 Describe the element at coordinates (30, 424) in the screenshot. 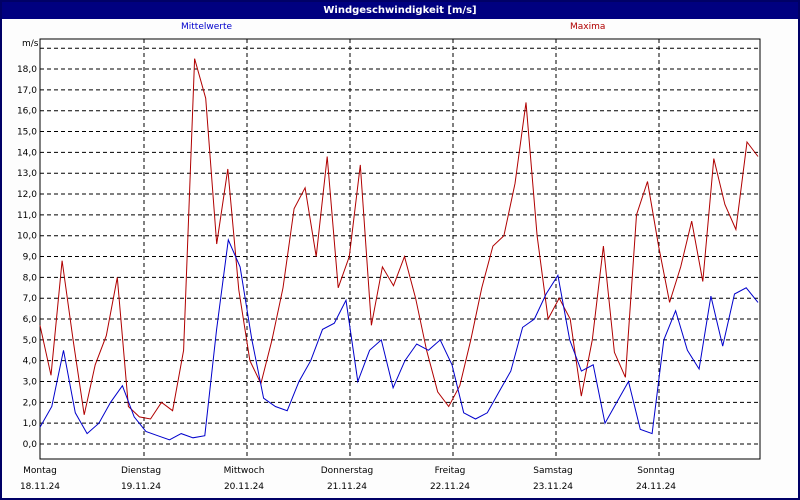

I see `svg-text: 1,0` at that location.